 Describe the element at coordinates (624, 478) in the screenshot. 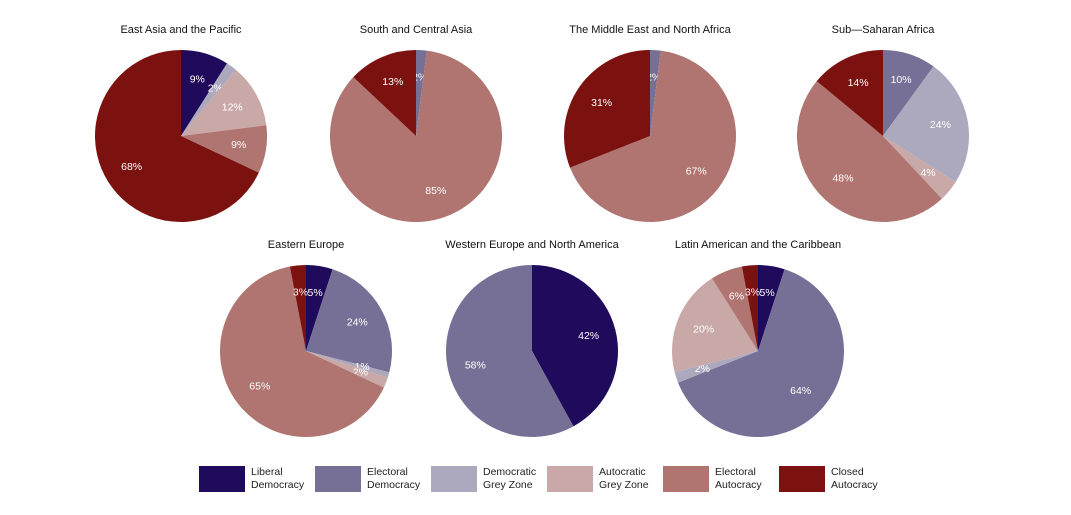

I see `legend-label: Autocratic Grey Zone` at that location.